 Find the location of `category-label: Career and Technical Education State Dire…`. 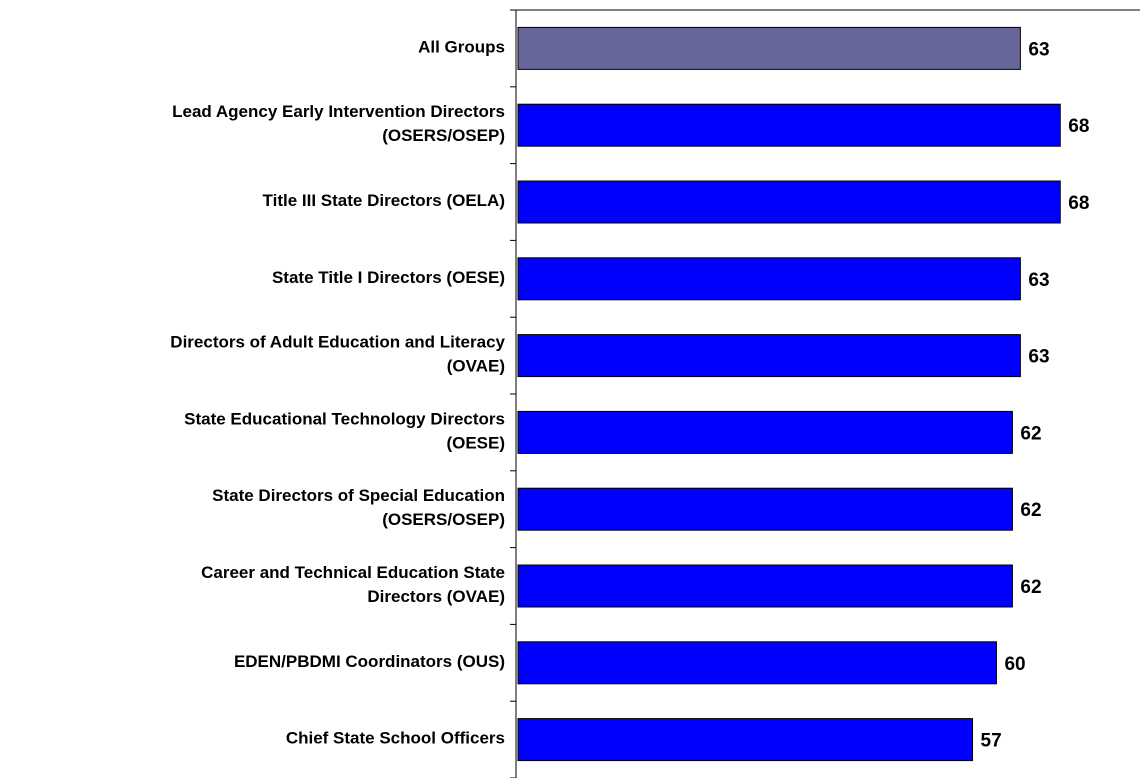

category-label: Career and Technical Education State Dire… is located at coordinates (353, 584).